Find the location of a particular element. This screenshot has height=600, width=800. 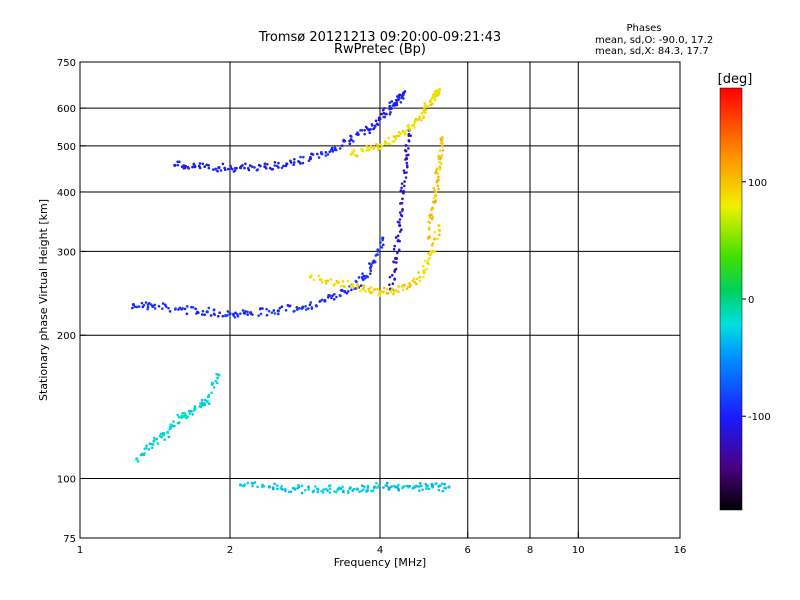

colorbar-tick-label: -100 is located at coordinates (759, 417).